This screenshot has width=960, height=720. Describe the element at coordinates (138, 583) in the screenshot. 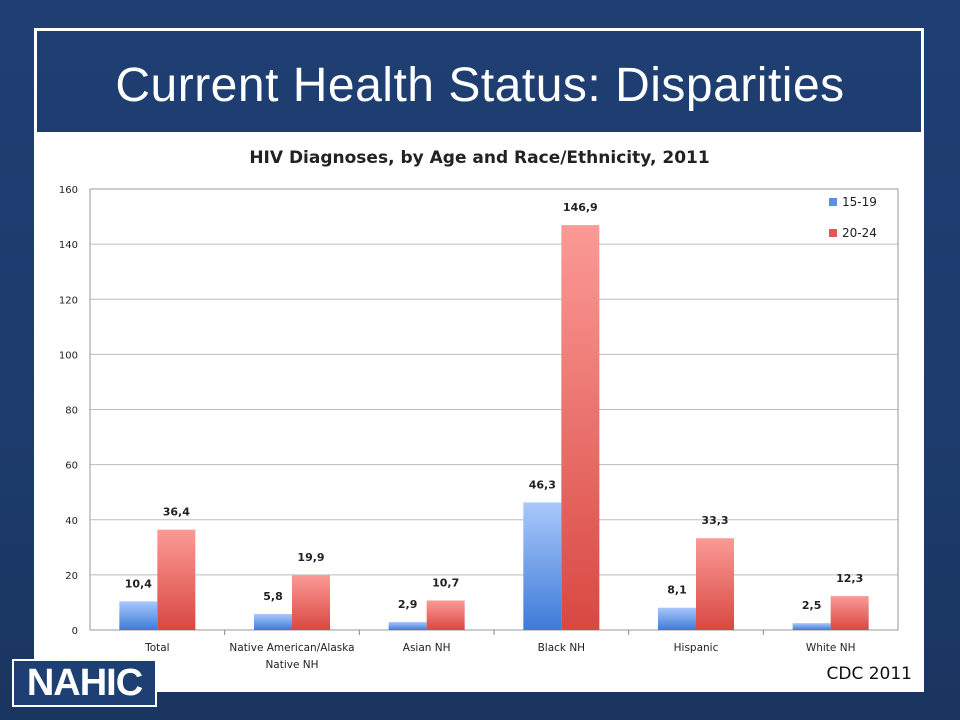

I see `data-label: 10,4` at that location.